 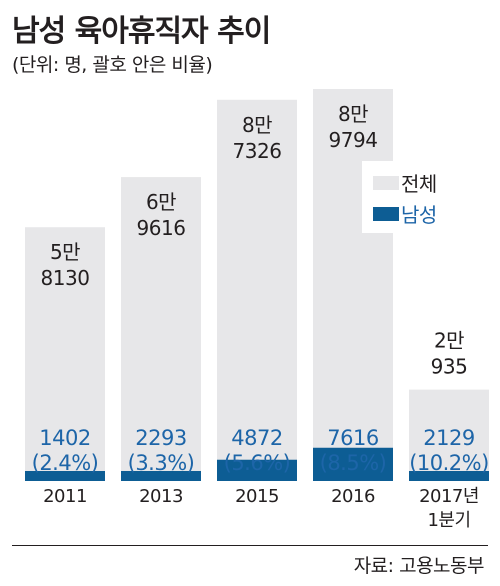 What do you see at coordinates (419, 184) in the screenshot?
I see `legend-label-total: 전체` at bounding box center [419, 184].